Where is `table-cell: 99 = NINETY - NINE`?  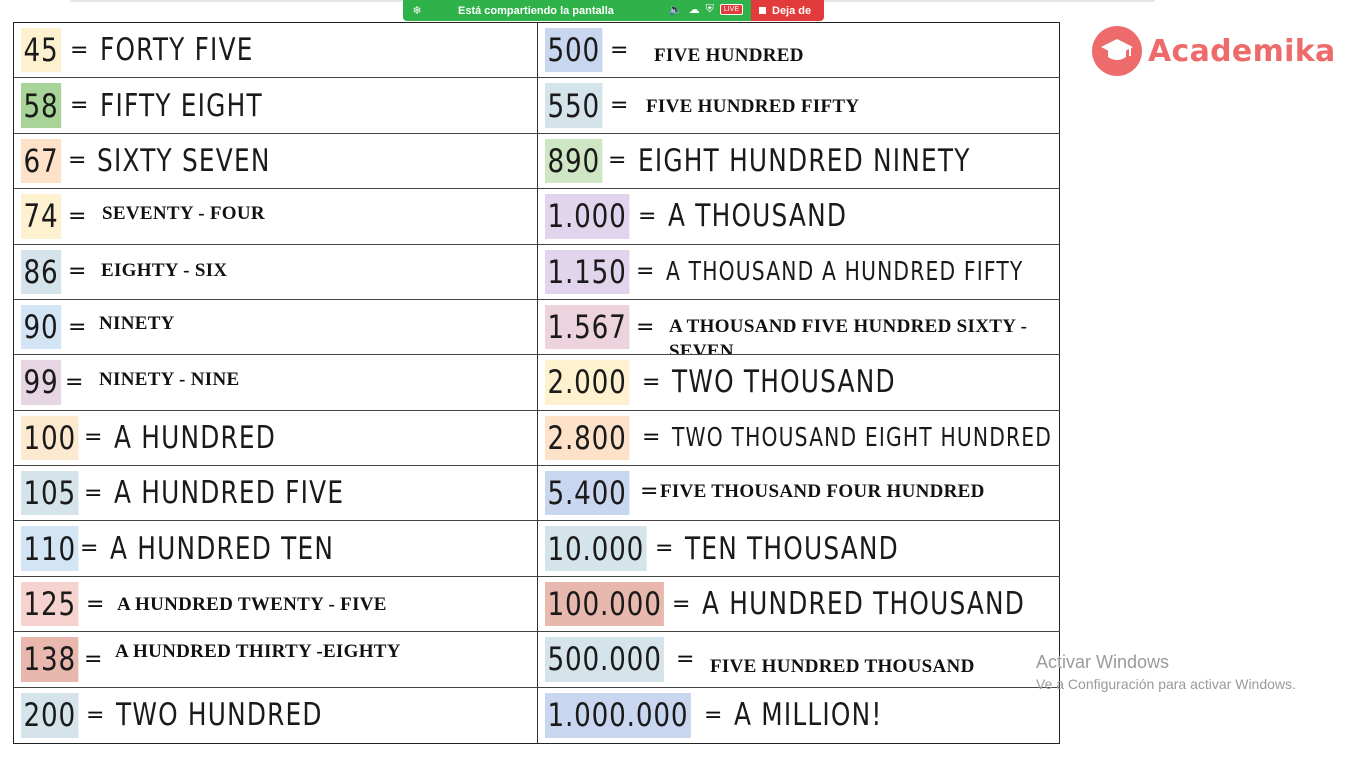
table-cell: 99 = NINETY - NINE is located at coordinates (276, 383).